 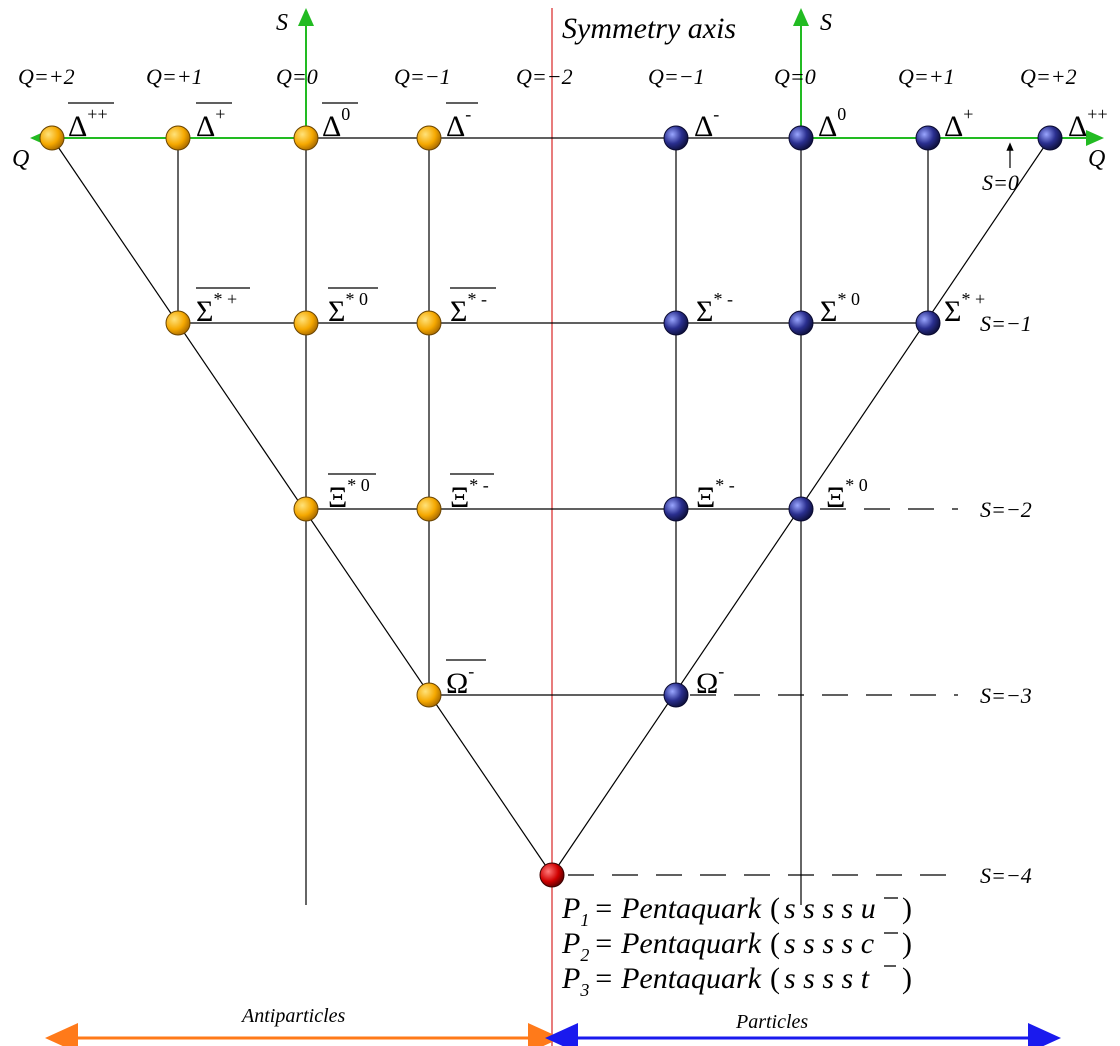 What do you see at coordinates (840, 308) in the screenshot?
I see `label-sigma-0: Σ* 0` at bounding box center [840, 308].